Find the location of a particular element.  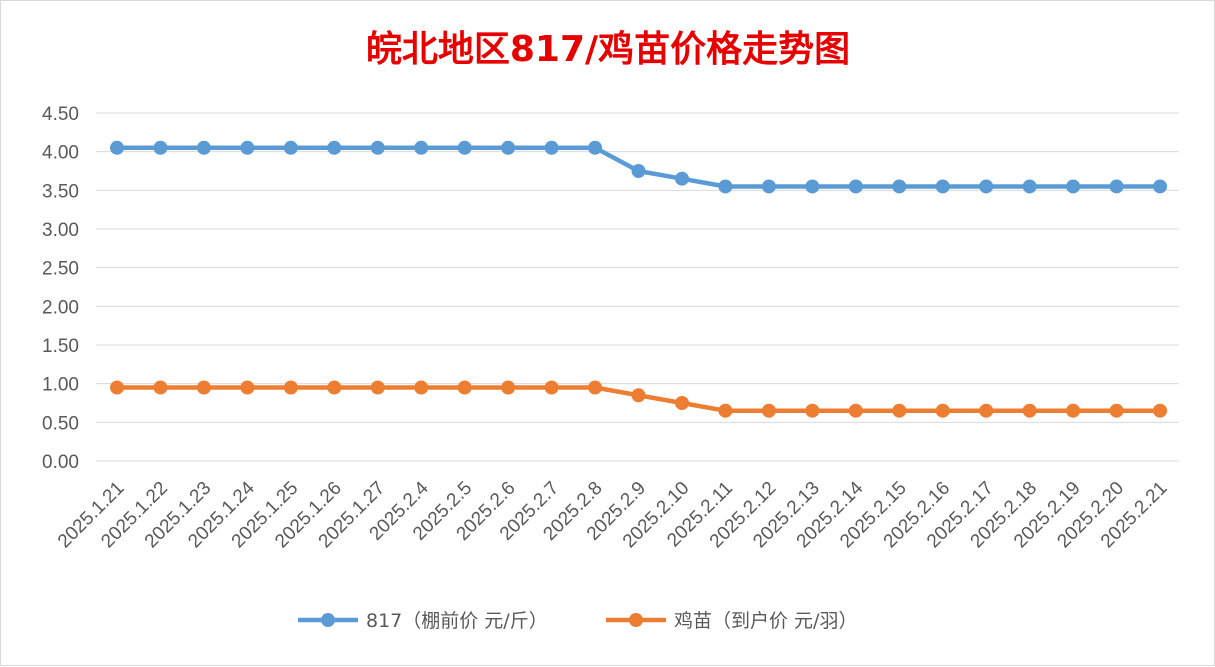

legend-label: 鸡苗（到户价 元/羽） is located at coordinates (765, 621).